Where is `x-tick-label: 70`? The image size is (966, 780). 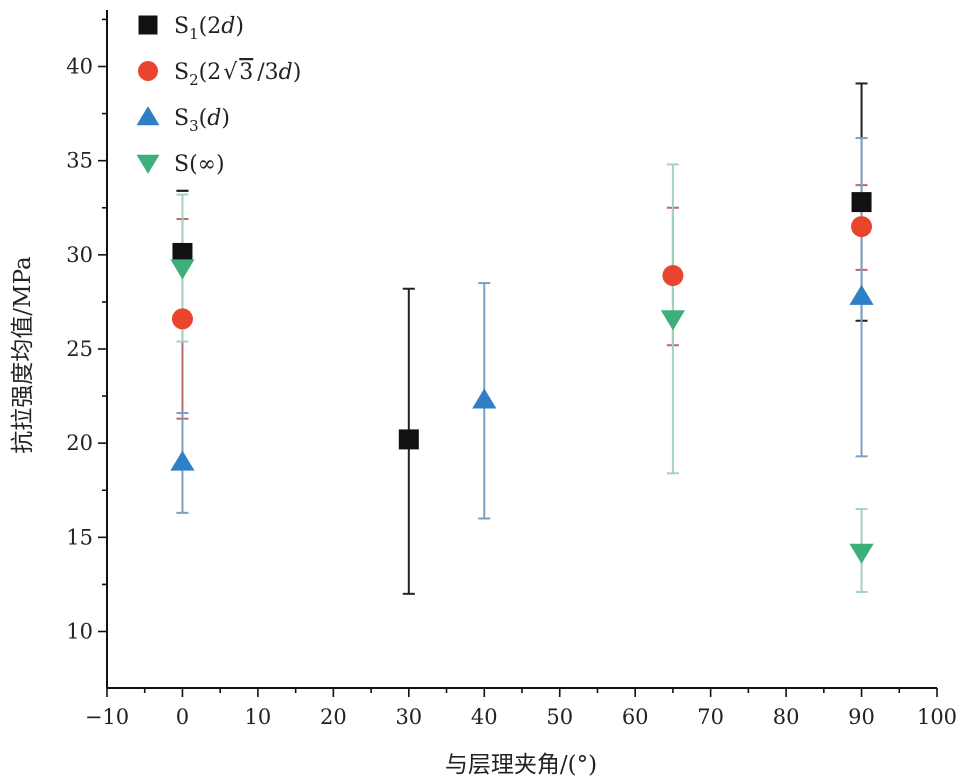 x-tick-label: 70 is located at coordinates (710, 717).